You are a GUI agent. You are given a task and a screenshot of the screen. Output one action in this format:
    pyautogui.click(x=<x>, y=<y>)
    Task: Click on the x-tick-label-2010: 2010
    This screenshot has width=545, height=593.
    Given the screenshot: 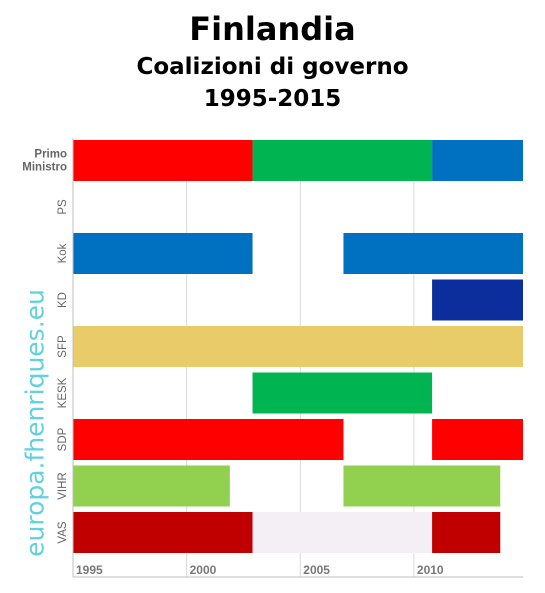 What is the action you would take?
    pyautogui.click(x=430, y=570)
    